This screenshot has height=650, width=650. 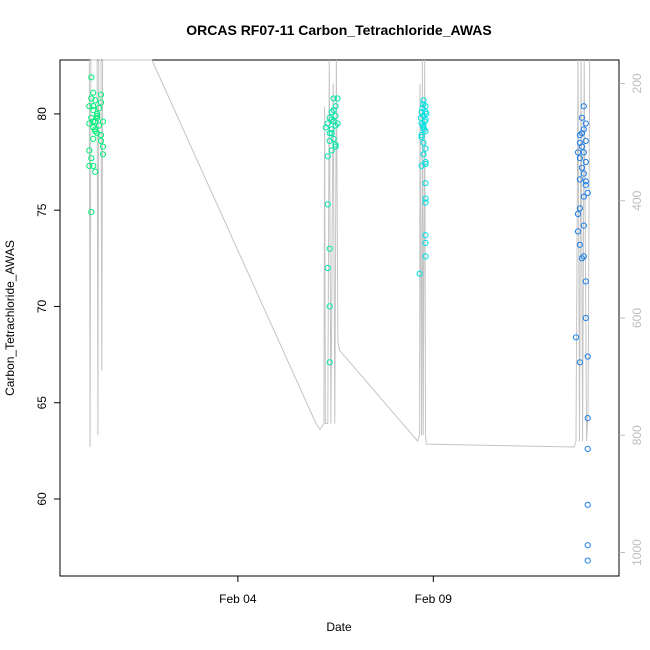 What do you see at coordinates (637, 200) in the screenshot?
I see `right-tick-label-400: 400` at bounding box center [637, 200].